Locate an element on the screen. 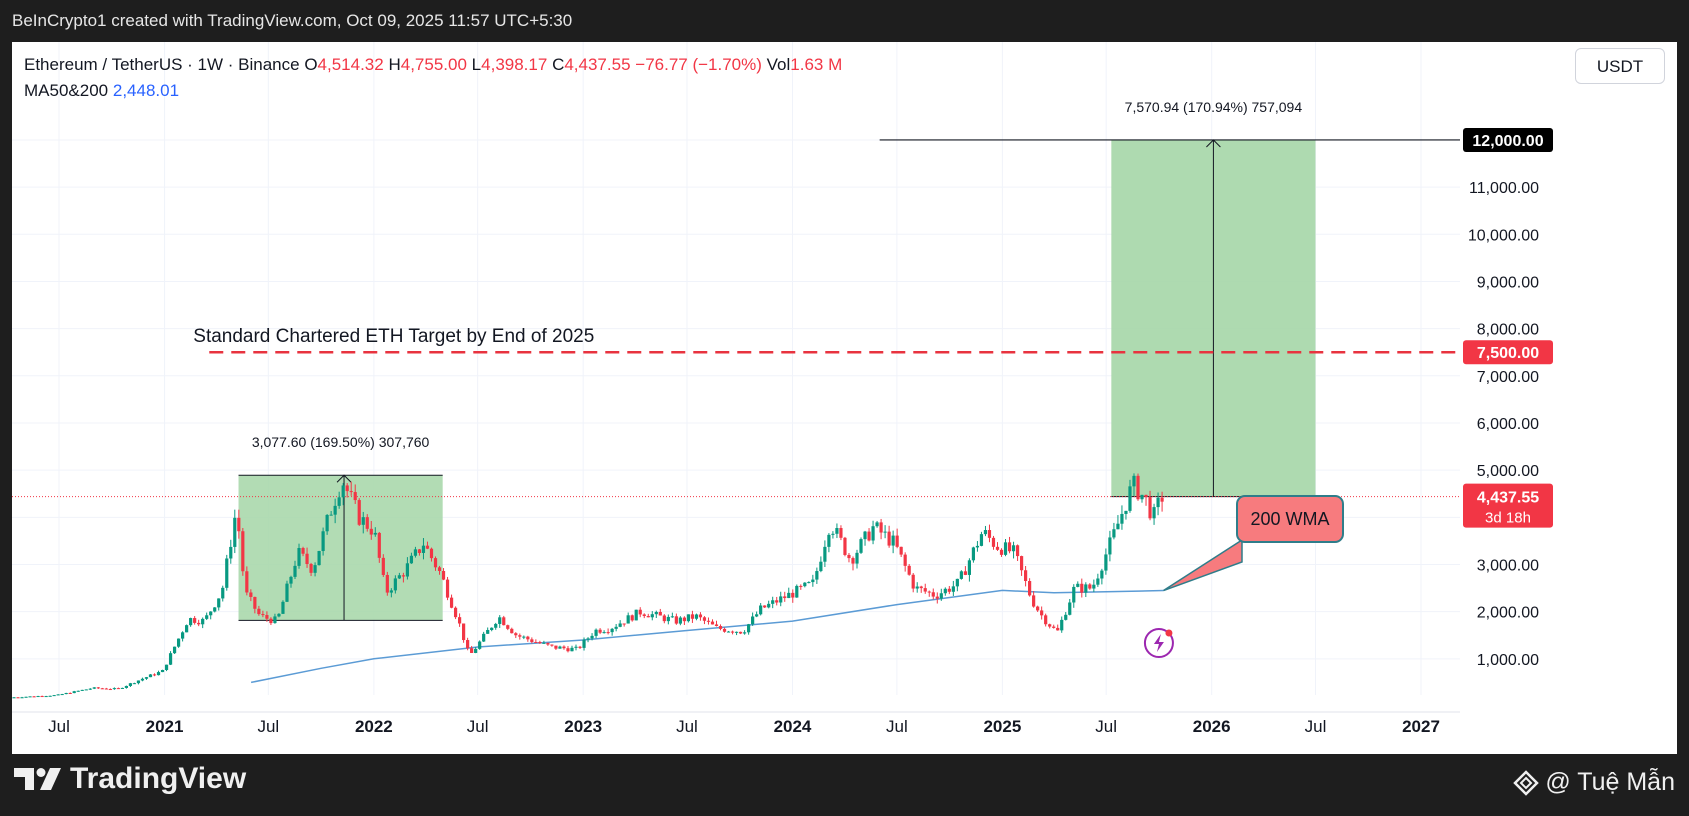 The height and width of the screenshot is (816, 1689). ma-label: MA50&200 is located at coordinates (66, 90).